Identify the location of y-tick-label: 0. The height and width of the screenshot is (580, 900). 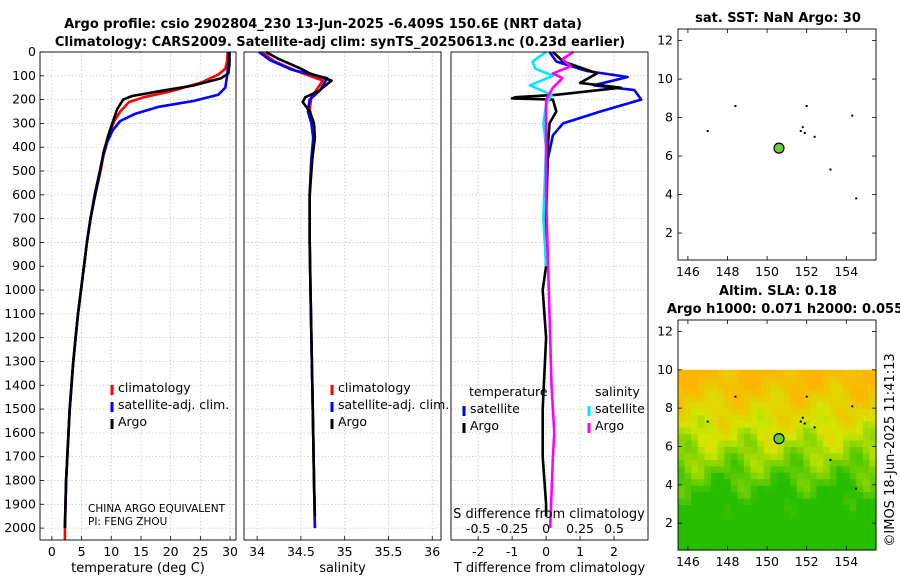
(32, 51).